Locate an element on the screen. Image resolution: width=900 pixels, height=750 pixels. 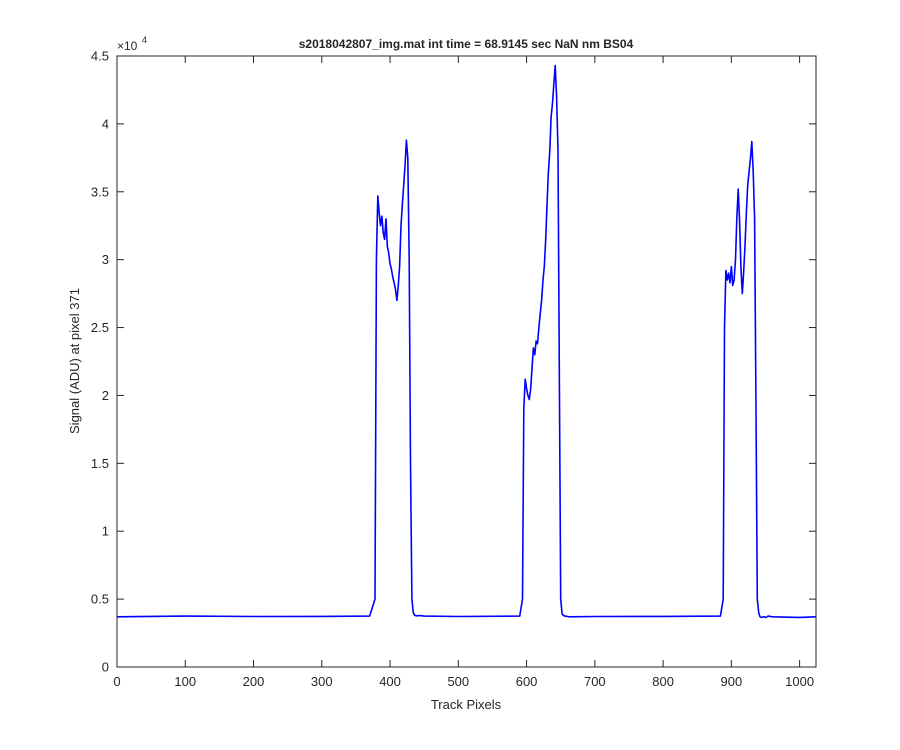
x-tick-label: 900 is located at coordinates (732, 681).